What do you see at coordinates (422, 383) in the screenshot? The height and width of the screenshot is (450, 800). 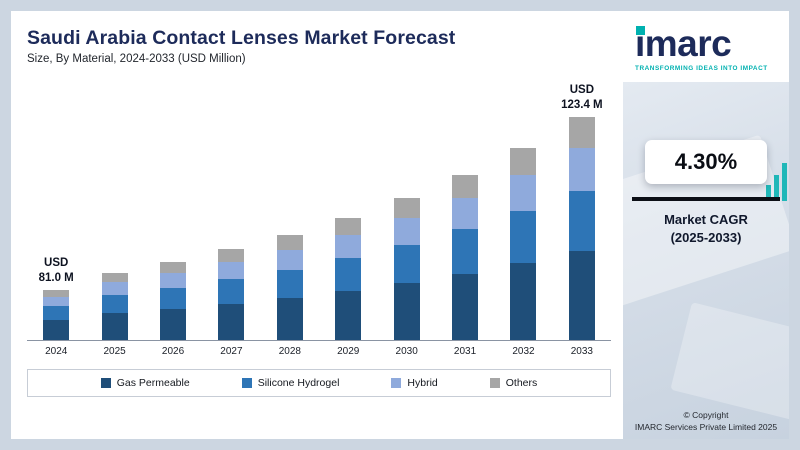 I see `legend-label: Hybrid` at bounding box center [422, 383].